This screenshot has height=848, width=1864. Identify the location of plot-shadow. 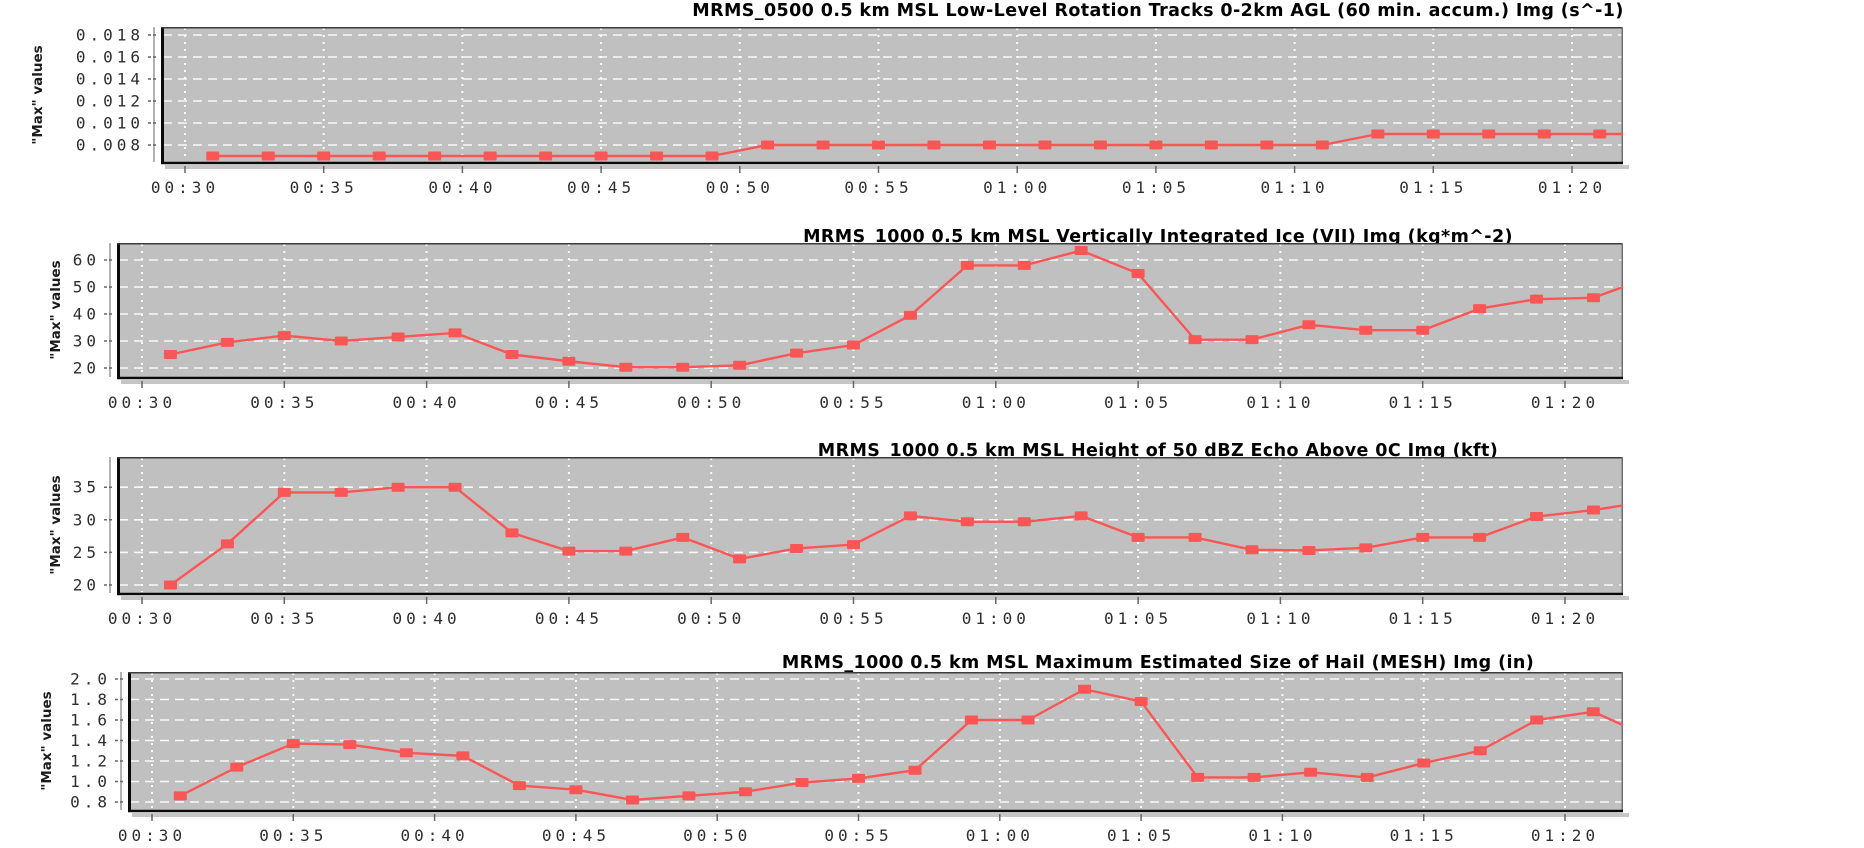
(875, 382).